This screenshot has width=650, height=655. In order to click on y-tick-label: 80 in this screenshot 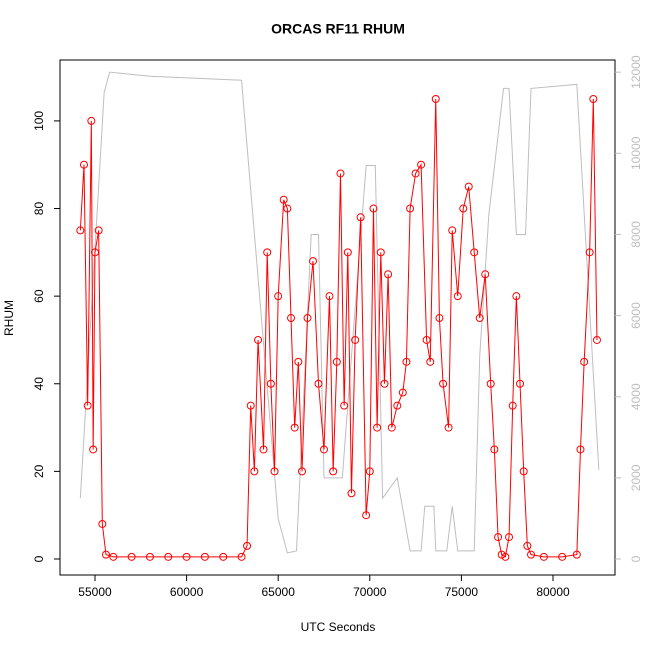, I will do `click(39, 209)`.